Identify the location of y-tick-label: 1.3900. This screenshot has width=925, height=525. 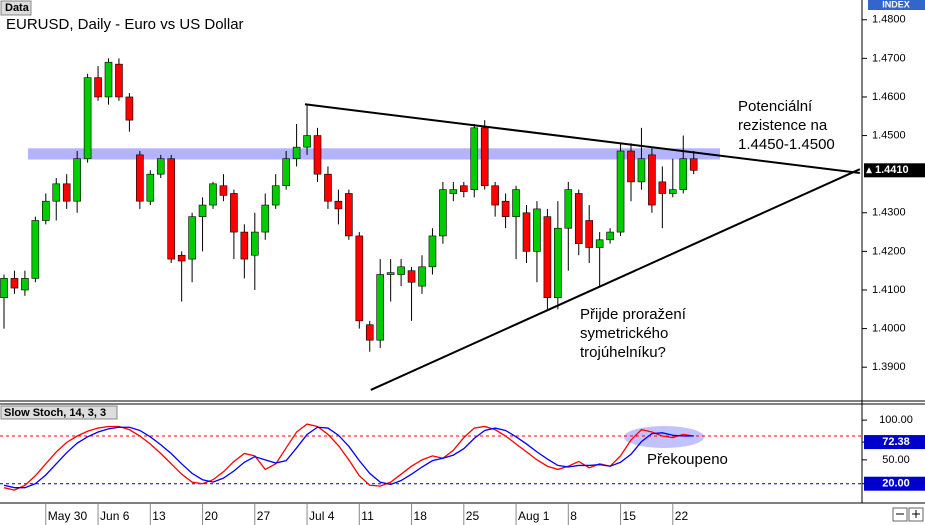
(889, 367).